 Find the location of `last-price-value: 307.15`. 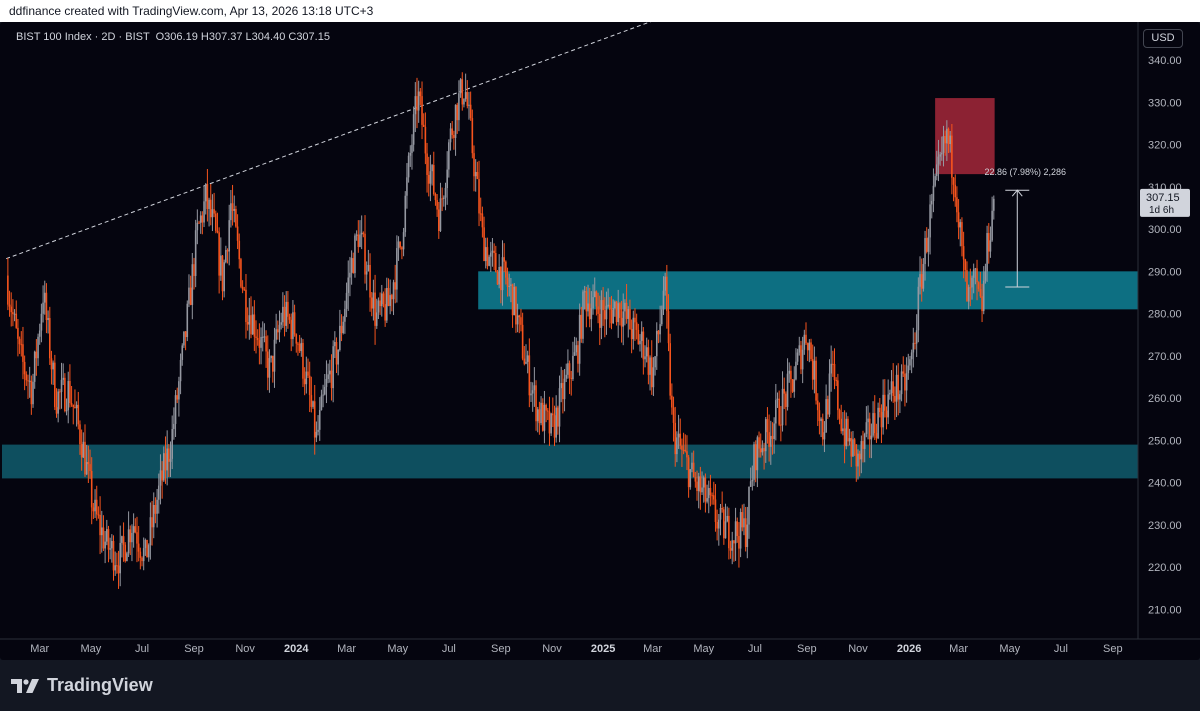

last-price-value: 307.15 is located at coordinates (1163, 198).